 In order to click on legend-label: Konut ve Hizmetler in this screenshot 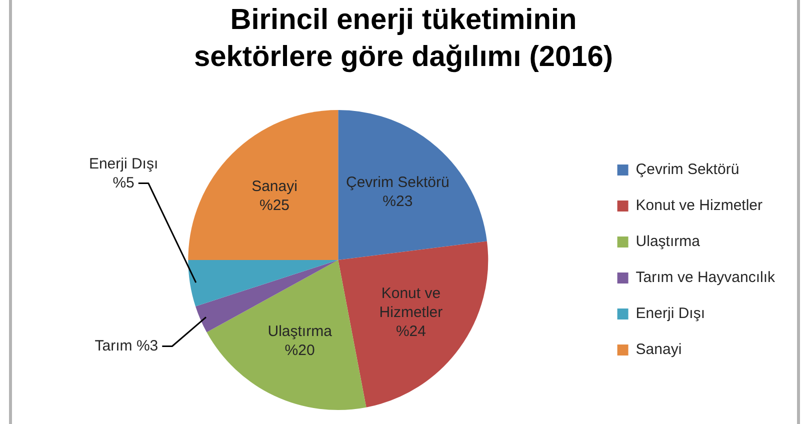, I will do `click(699, 205)`.